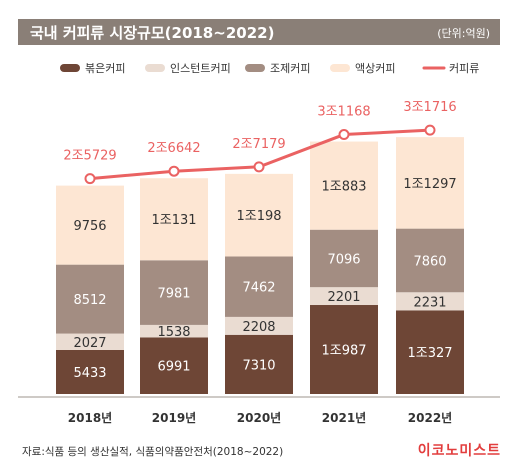 Image resolution: width=519 pixels, height=472 pixels. What do you see at coordinates (459, 451) in the screenshot?
I see `brand-logo: 이코노미스트` at bounding box center [459, 451].